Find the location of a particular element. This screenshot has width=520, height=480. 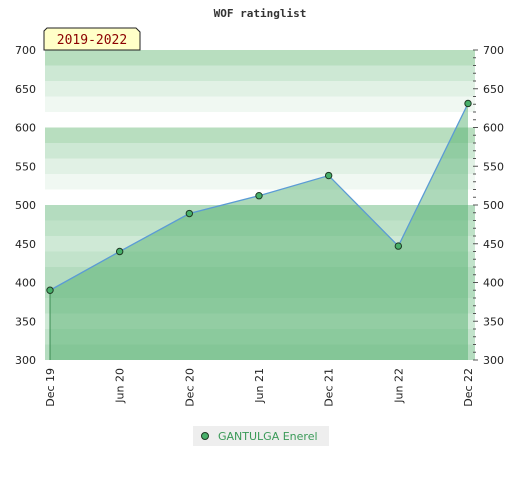

y-axis-left: 300 350 400 450 500 550 600 650 700 is located at coordinates (25, 205).